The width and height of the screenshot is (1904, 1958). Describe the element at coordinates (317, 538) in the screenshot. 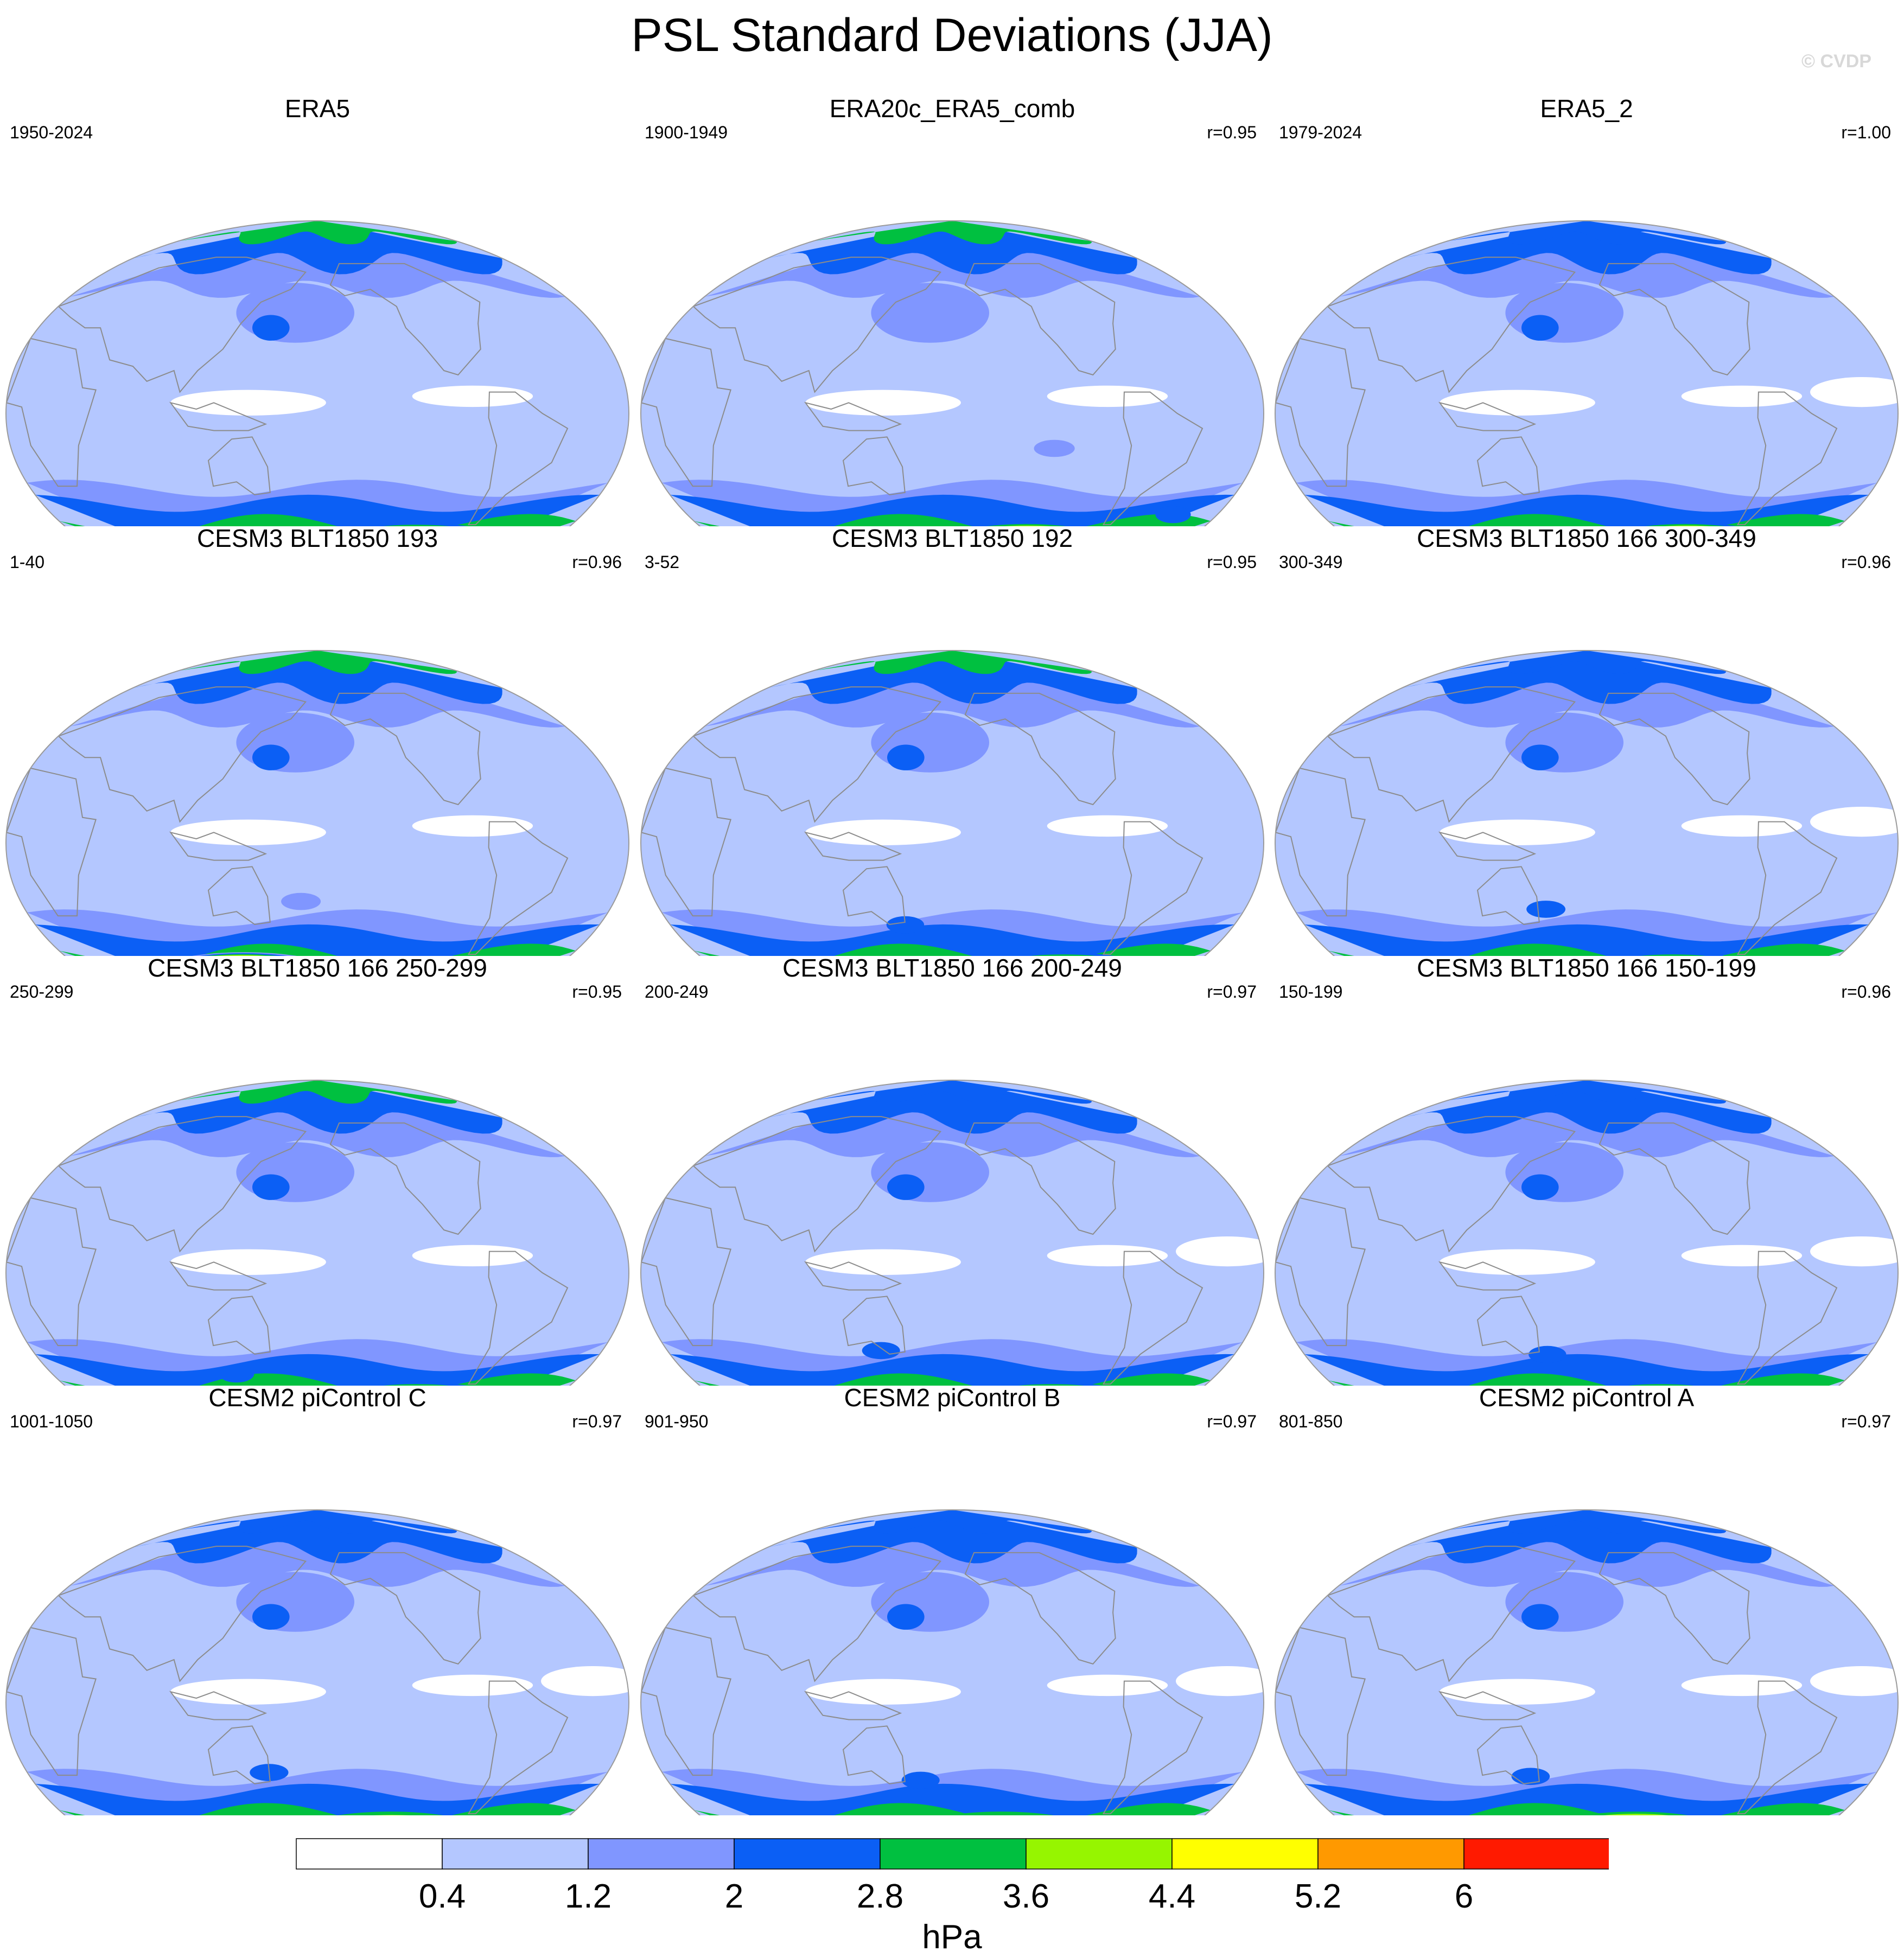

I see `panel-title: CESM3 BLT1850 193` at that location.